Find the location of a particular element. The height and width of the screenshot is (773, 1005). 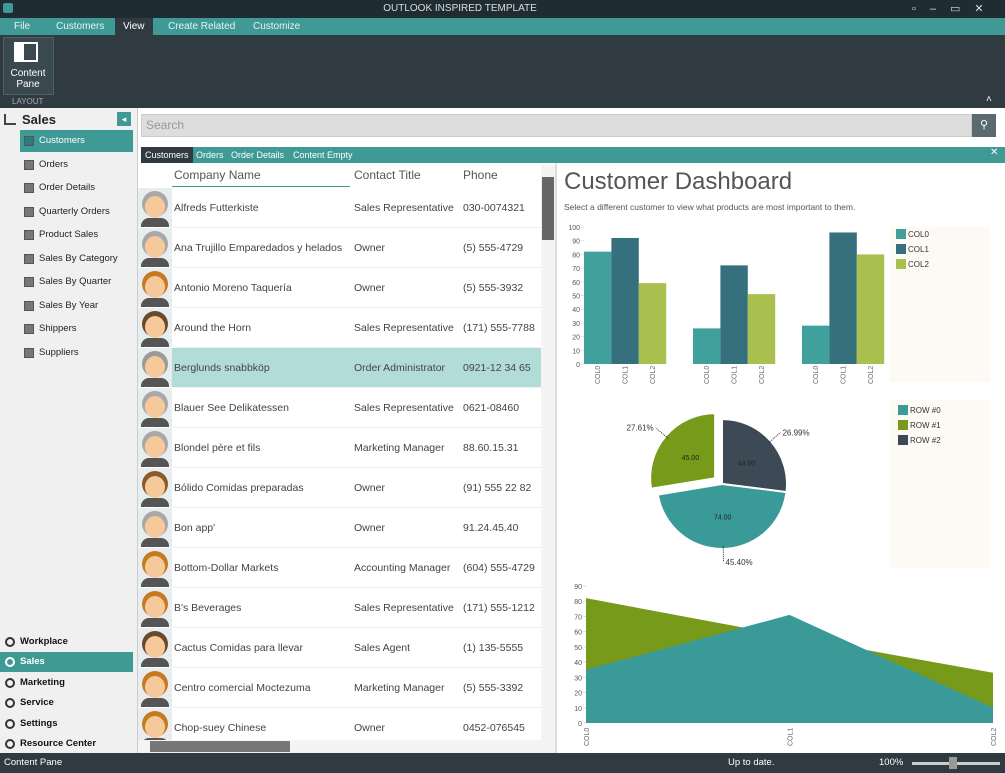

v-scrollbar is located at coordinates (548, 452).